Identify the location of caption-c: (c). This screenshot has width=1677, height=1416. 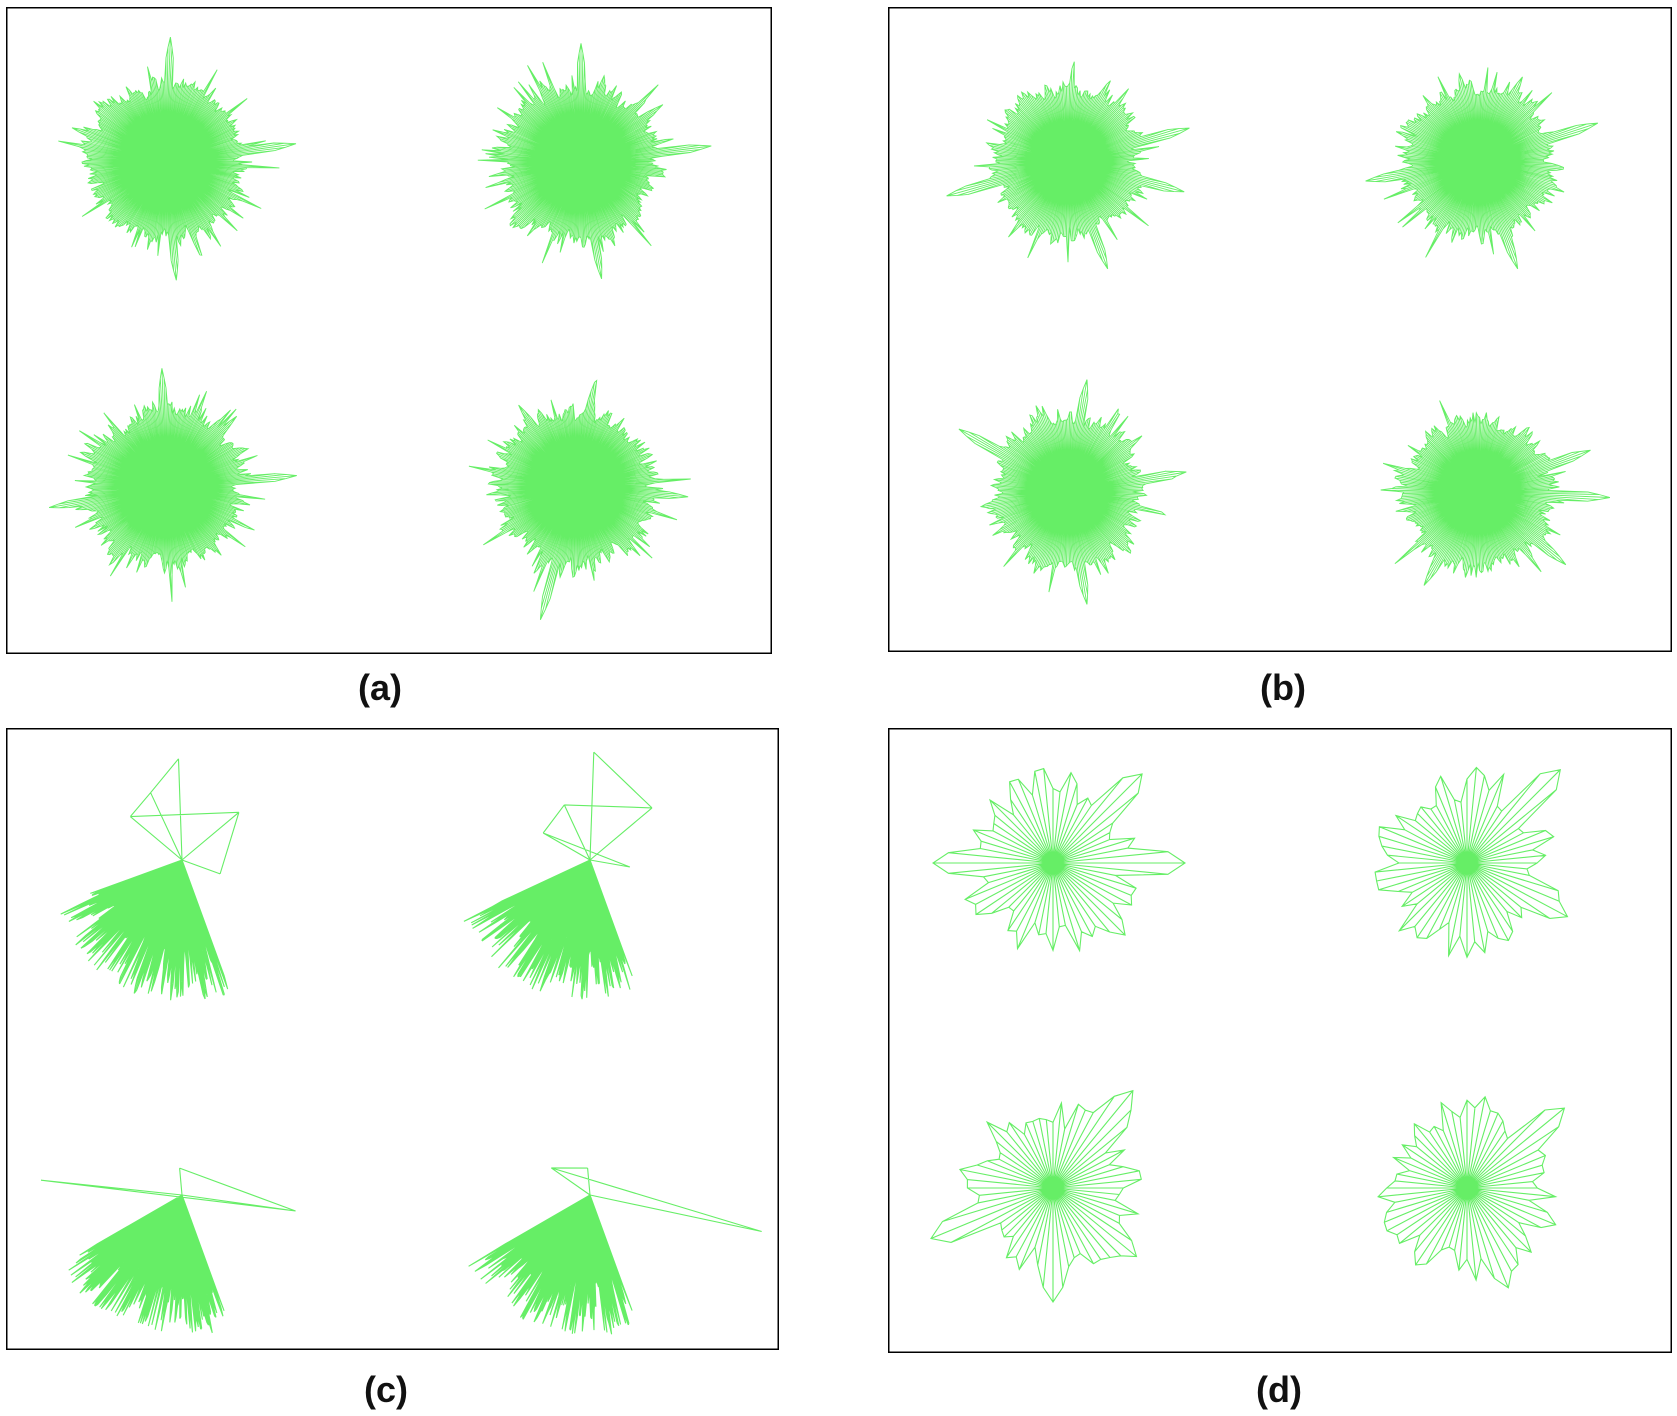
(386, 1389).